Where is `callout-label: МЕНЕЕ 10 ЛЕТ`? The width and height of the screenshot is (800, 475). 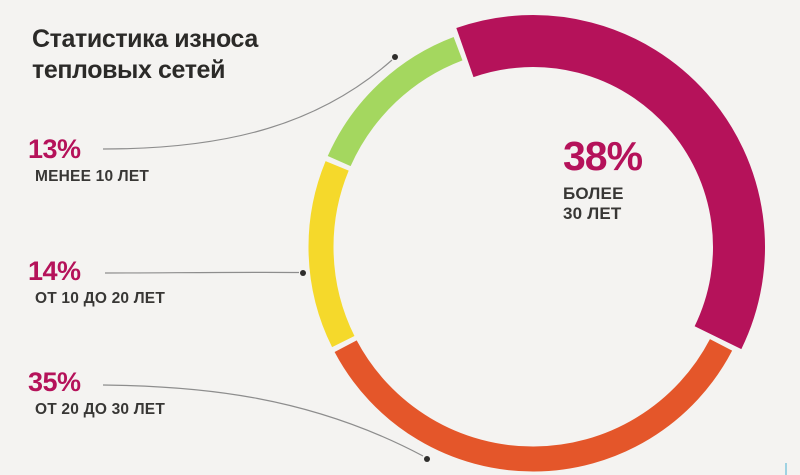 callout-label: МЕНЕЕ 10 ЛЕТ is located at coordinates (92, 176).